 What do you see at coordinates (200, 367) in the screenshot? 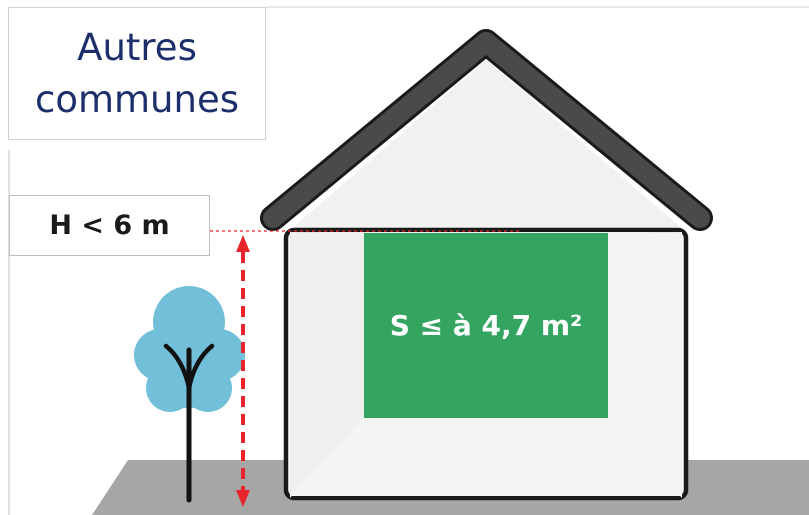
I see `tree-branch-right` at bounding box center [200, 367].